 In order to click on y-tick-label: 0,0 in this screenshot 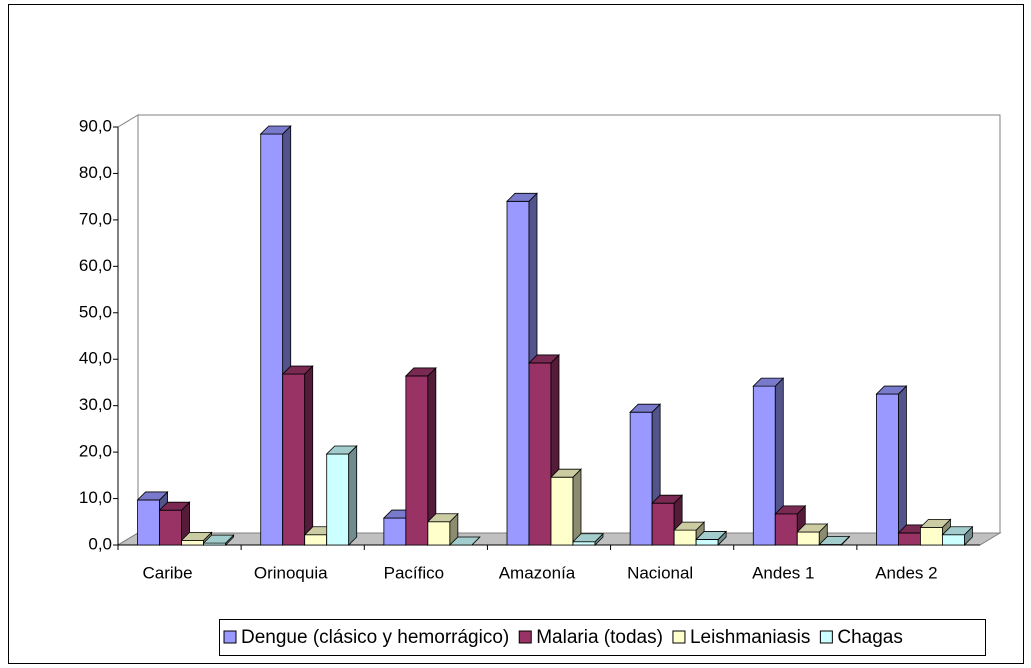, I will do `click(100, 543)`.